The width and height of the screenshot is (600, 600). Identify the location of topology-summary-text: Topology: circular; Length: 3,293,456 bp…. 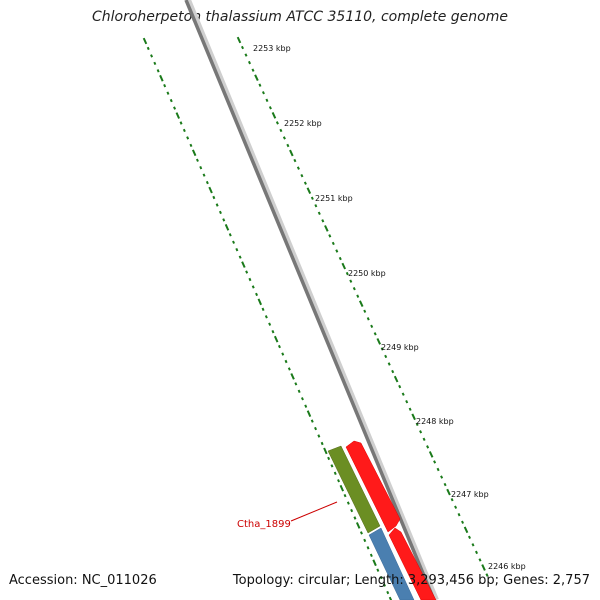
(411, 580).